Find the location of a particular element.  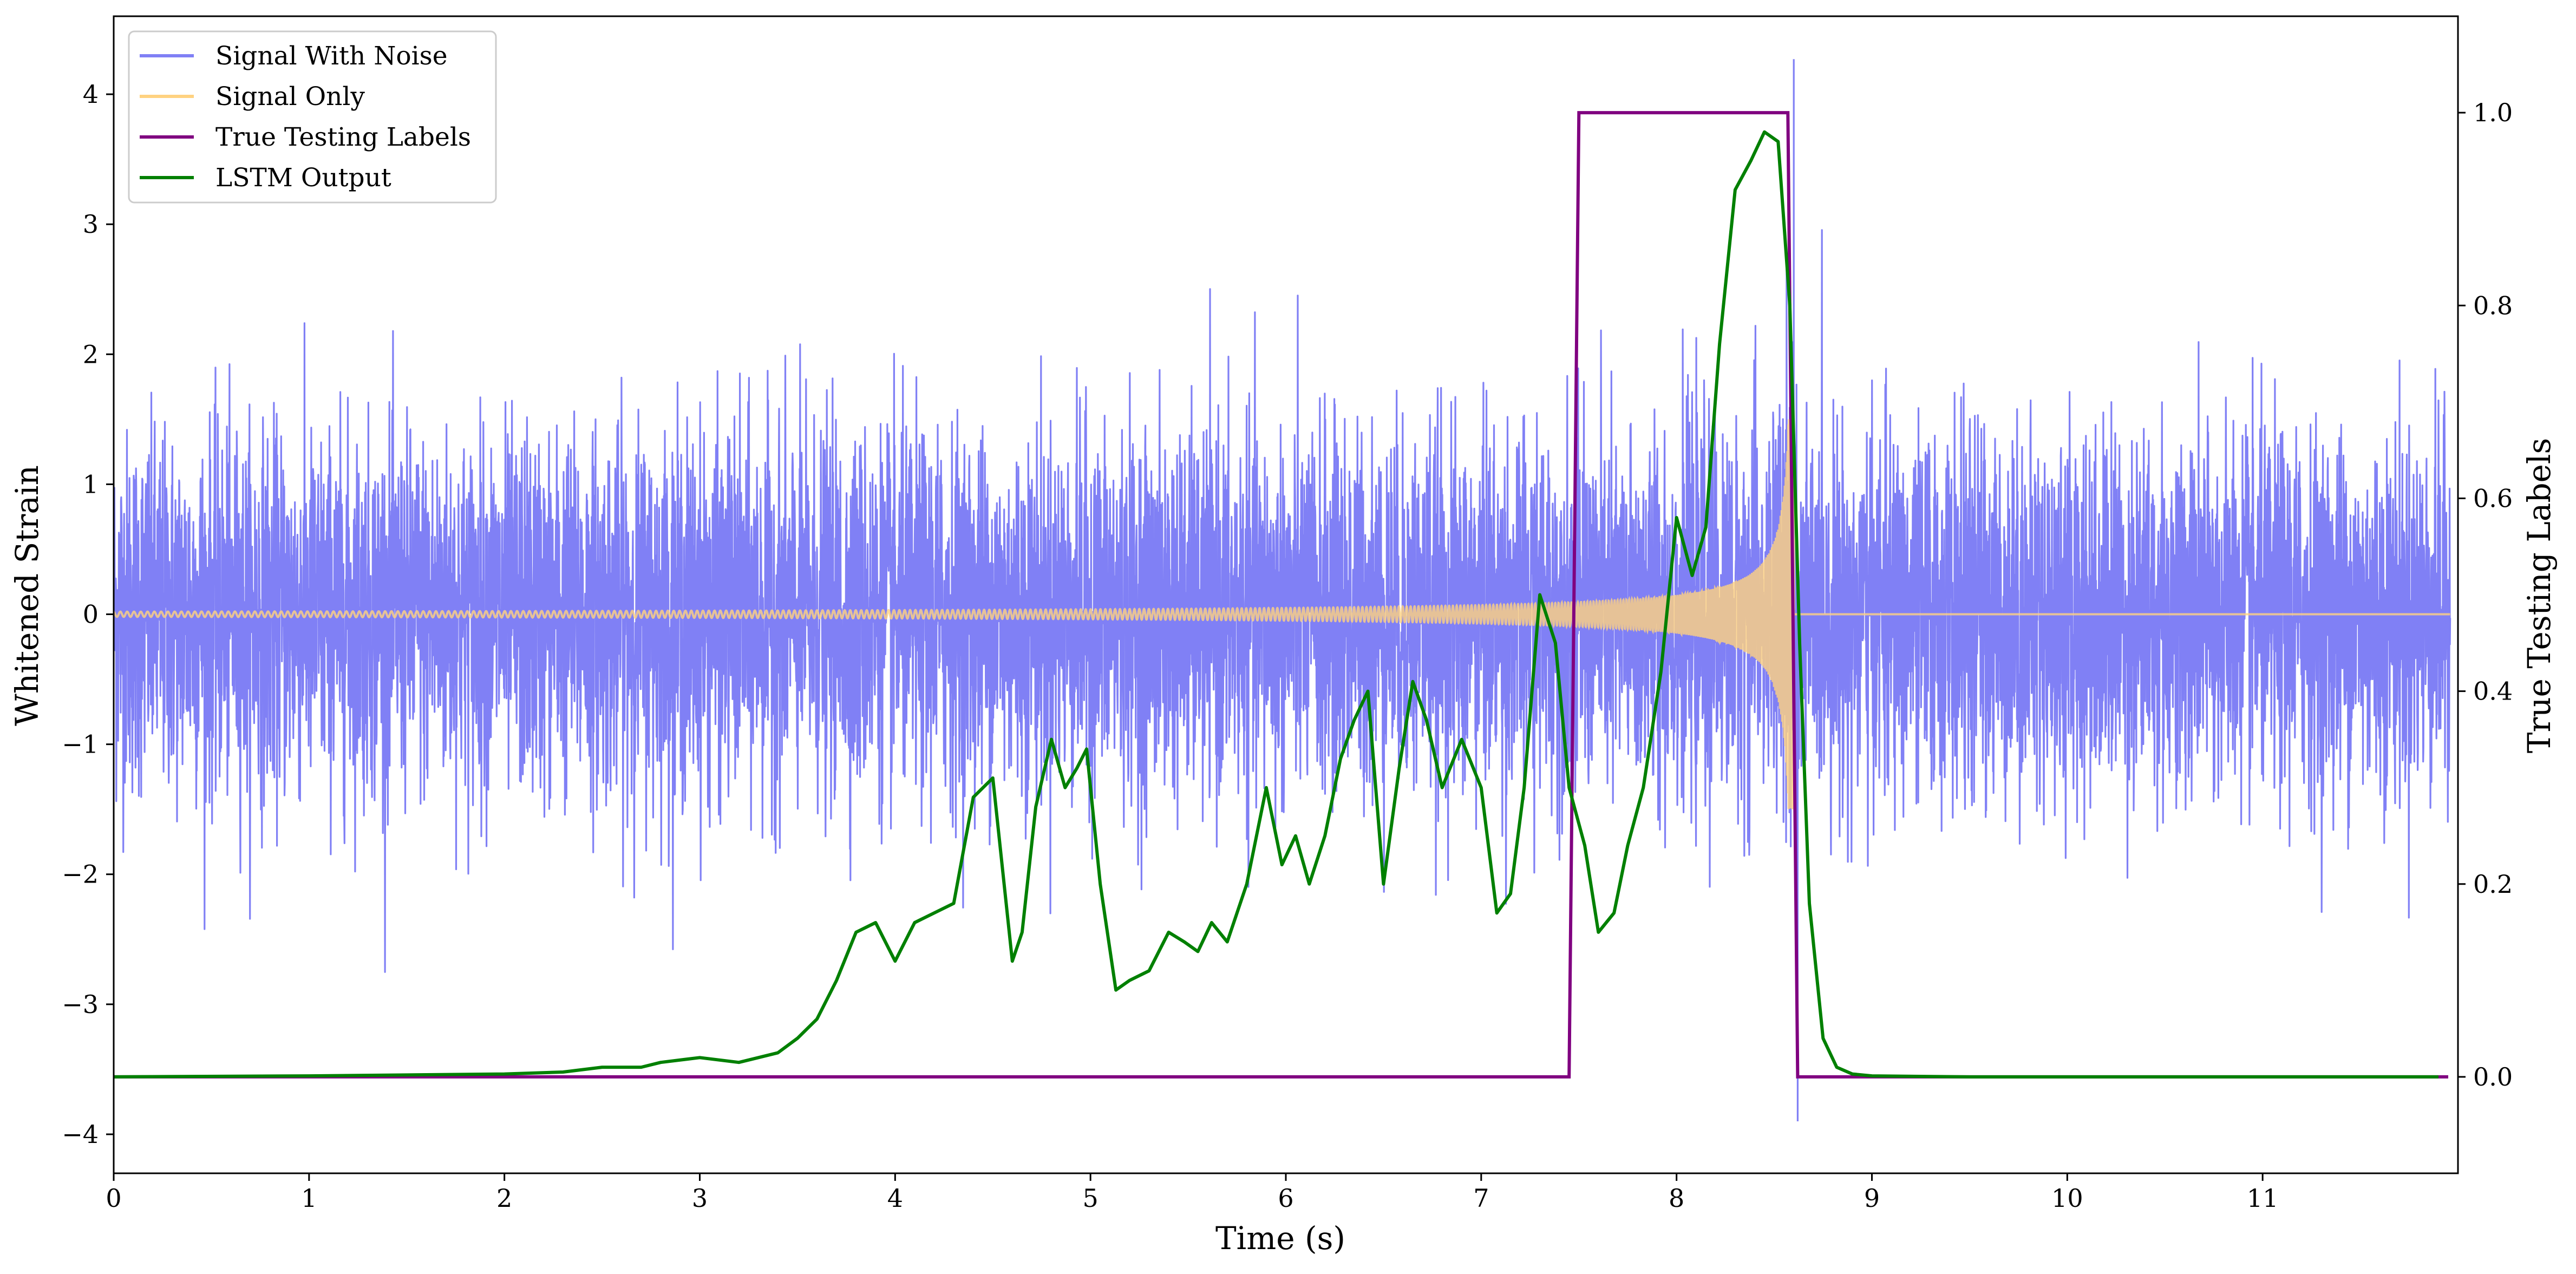

y2-tick-label: 0.2 is located at coordinates (2493, 884).